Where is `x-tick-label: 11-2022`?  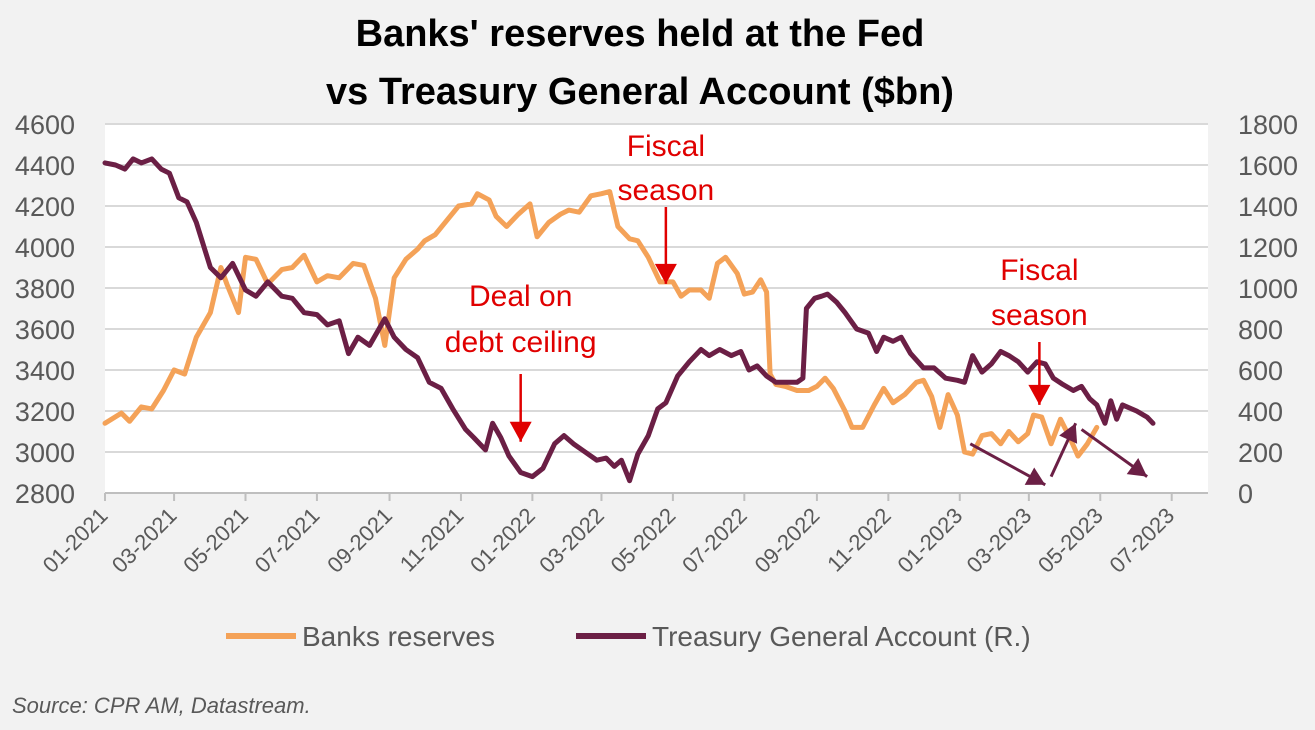 x-tick-label: 11-2022 is located at coordinates (859, 540).